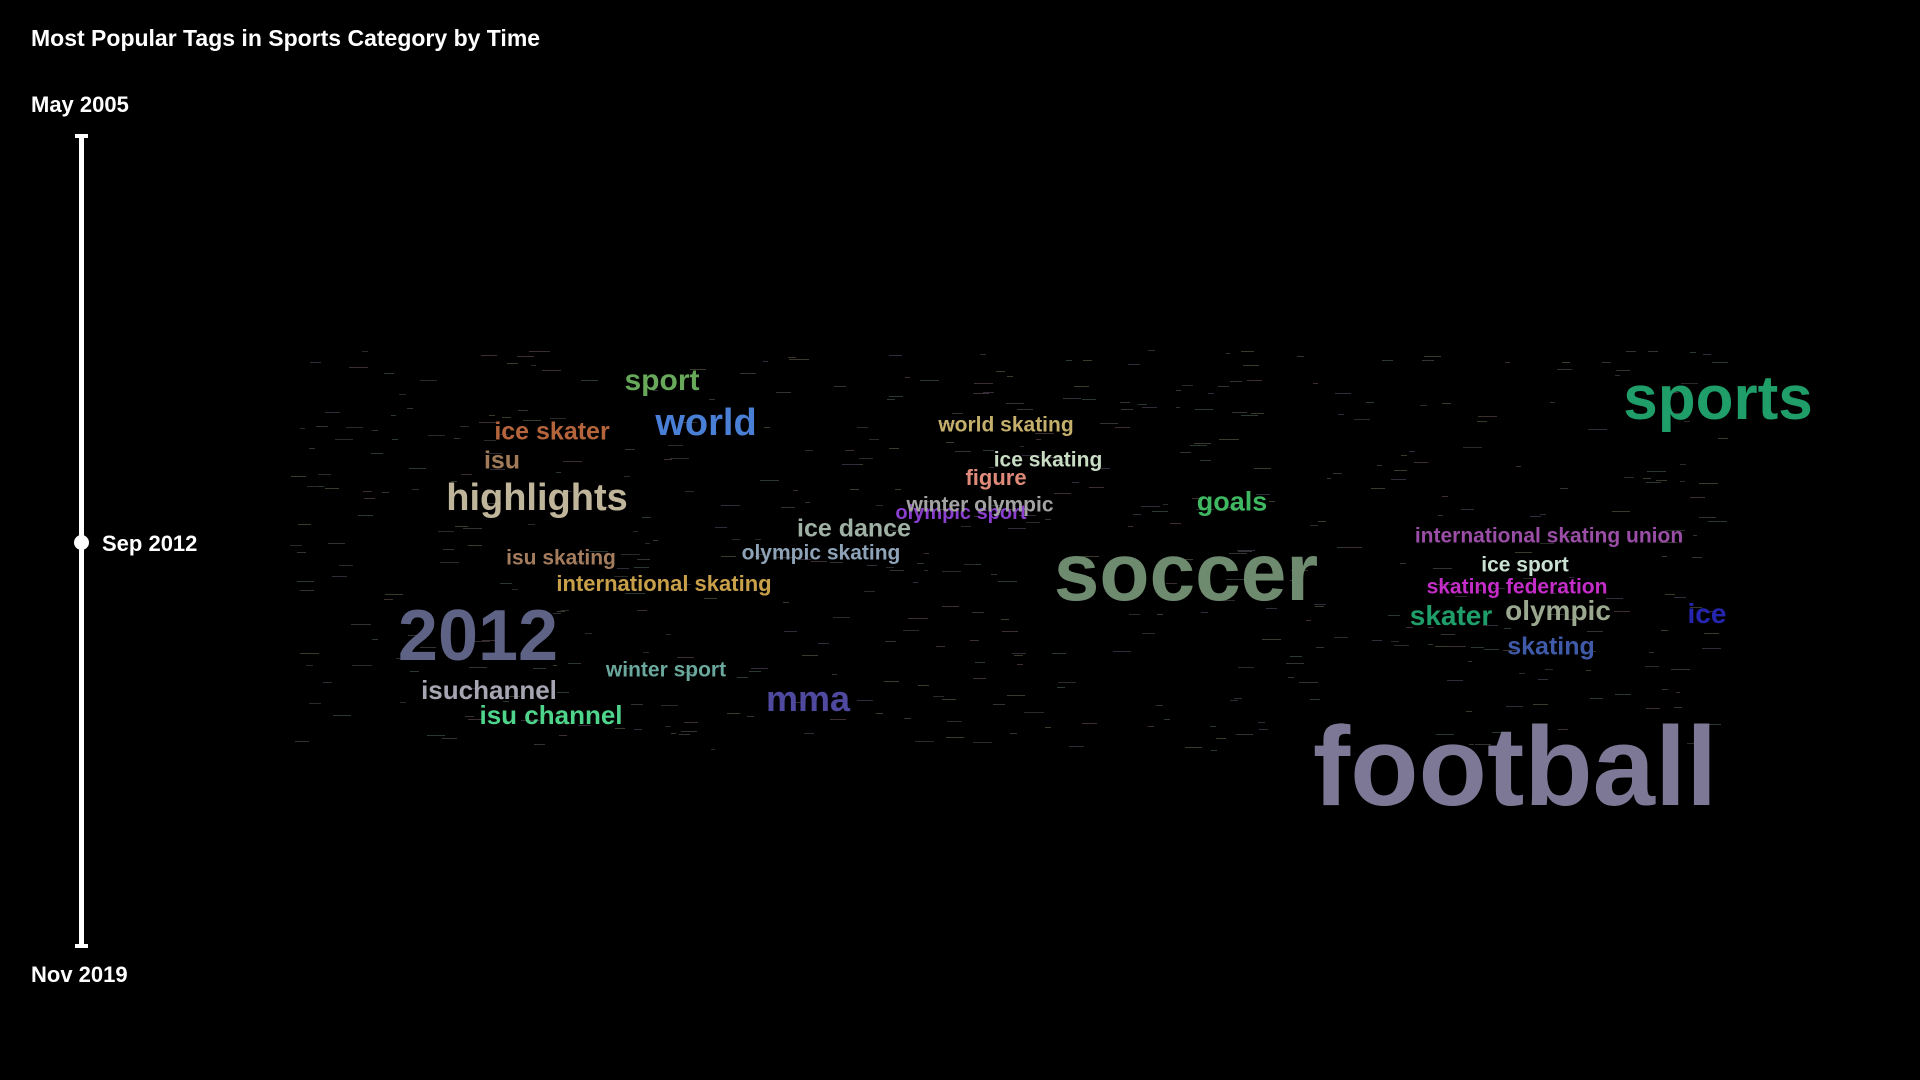 The width and height of the screenshot is (1920, 1080). I want to click on tag-isu-channel: isu channel, so click(551, 715).